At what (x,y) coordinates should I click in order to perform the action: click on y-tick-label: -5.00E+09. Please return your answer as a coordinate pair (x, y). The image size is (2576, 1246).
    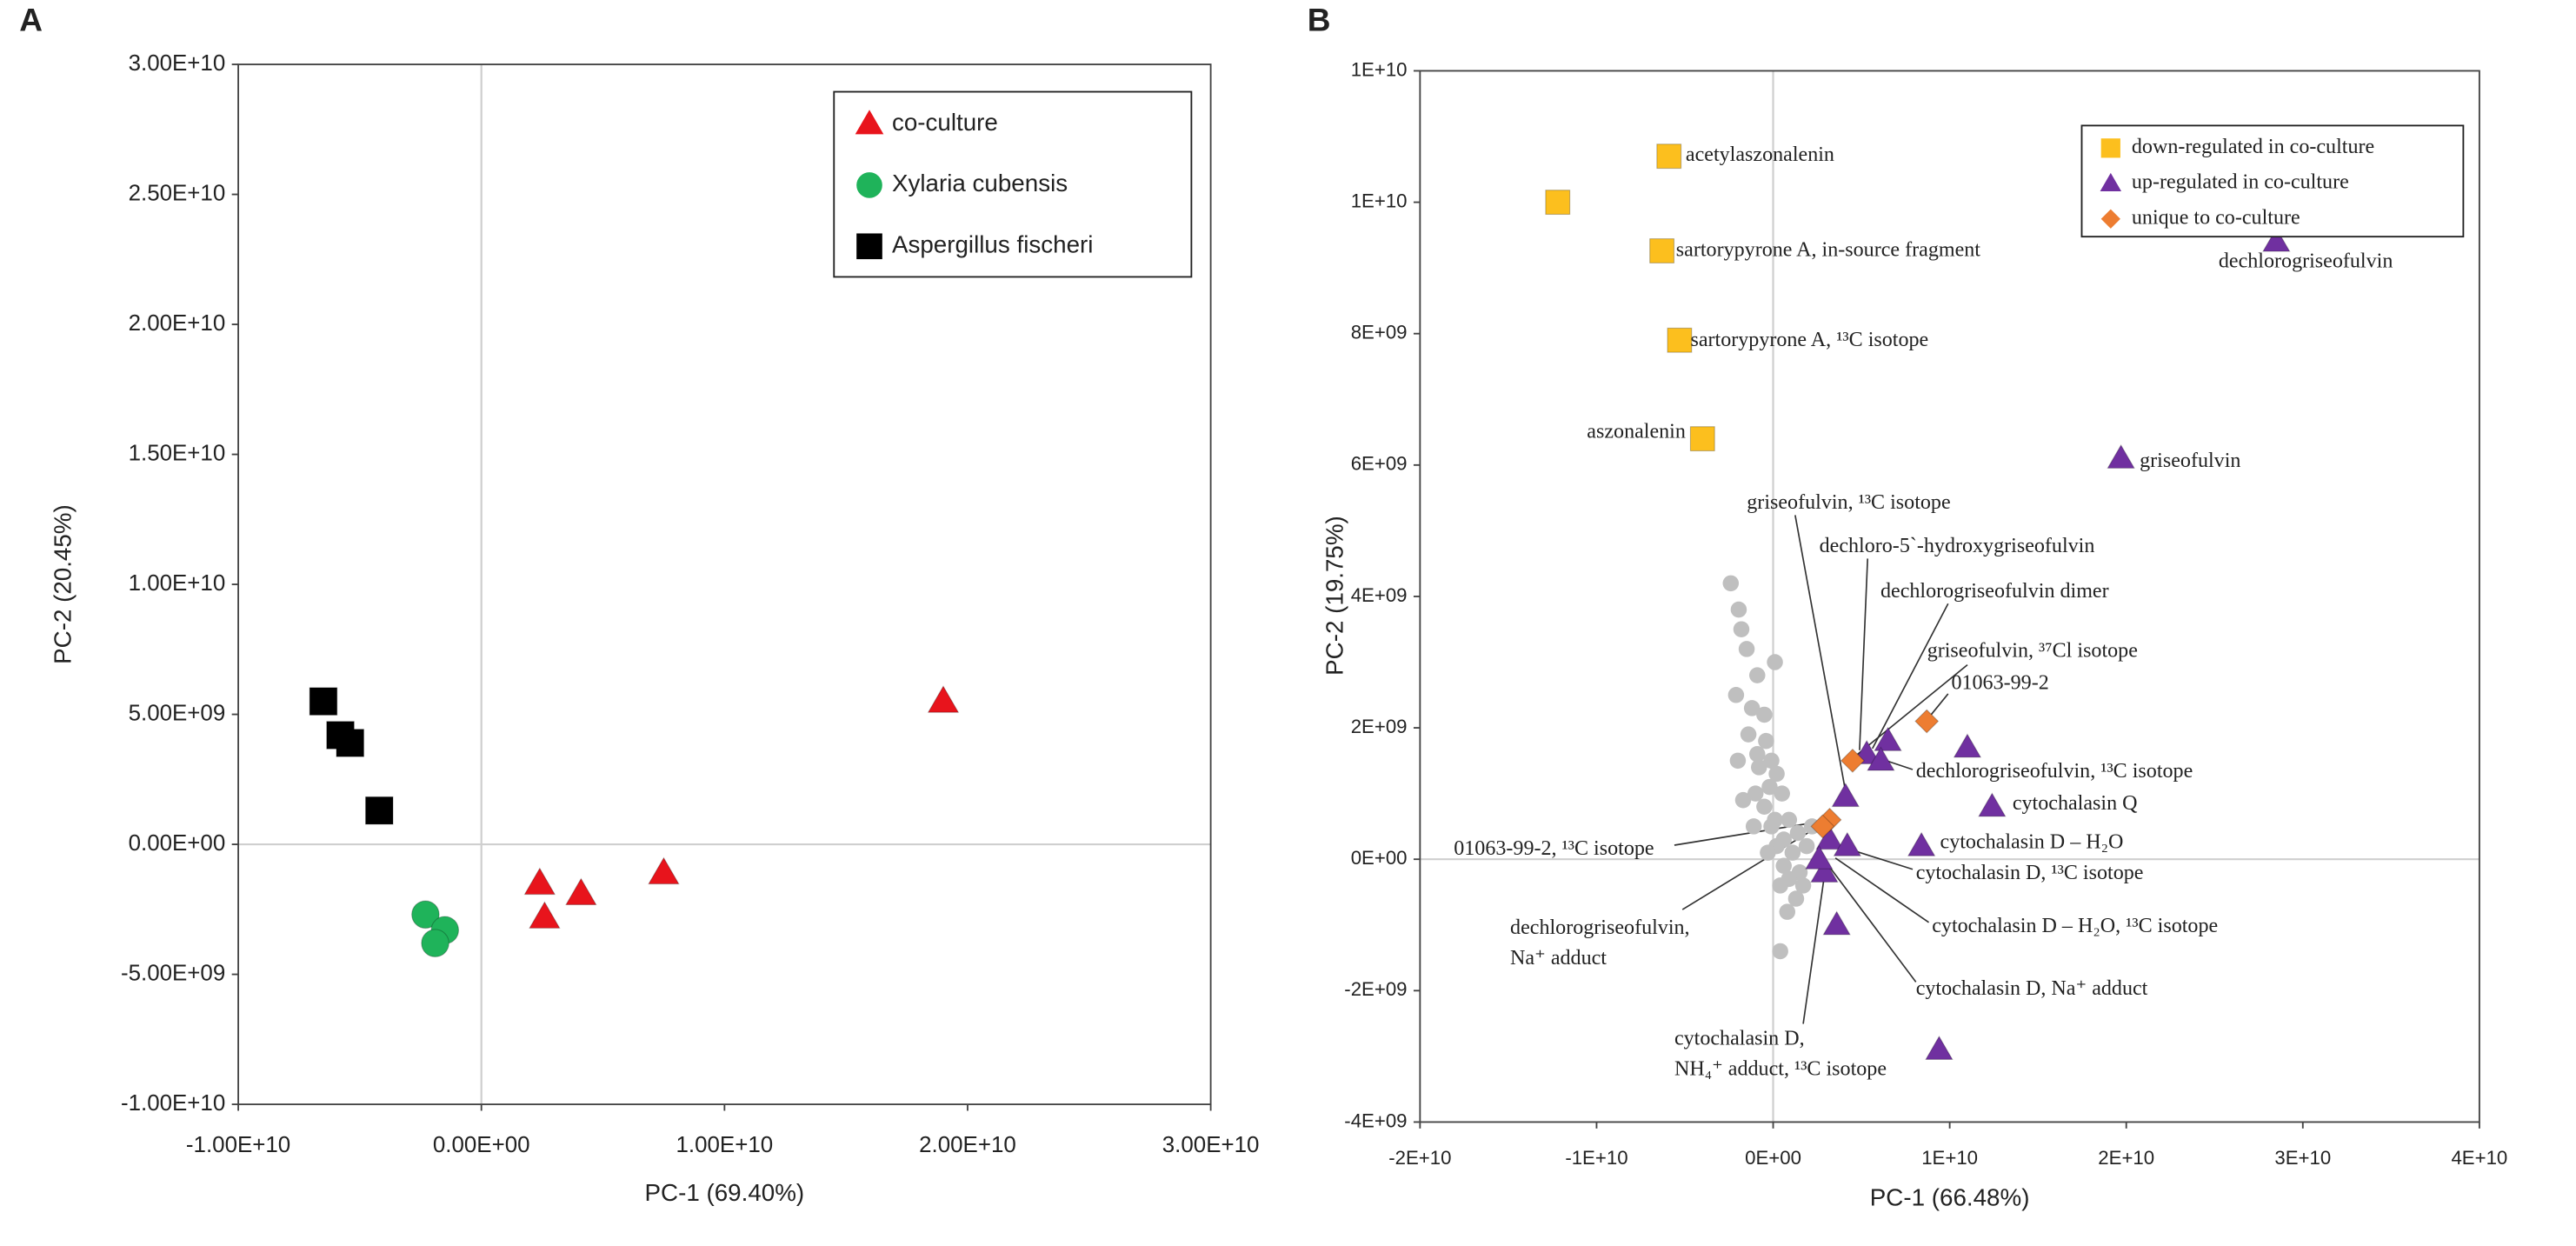
    Looking at the image, I should click on (173, 973).